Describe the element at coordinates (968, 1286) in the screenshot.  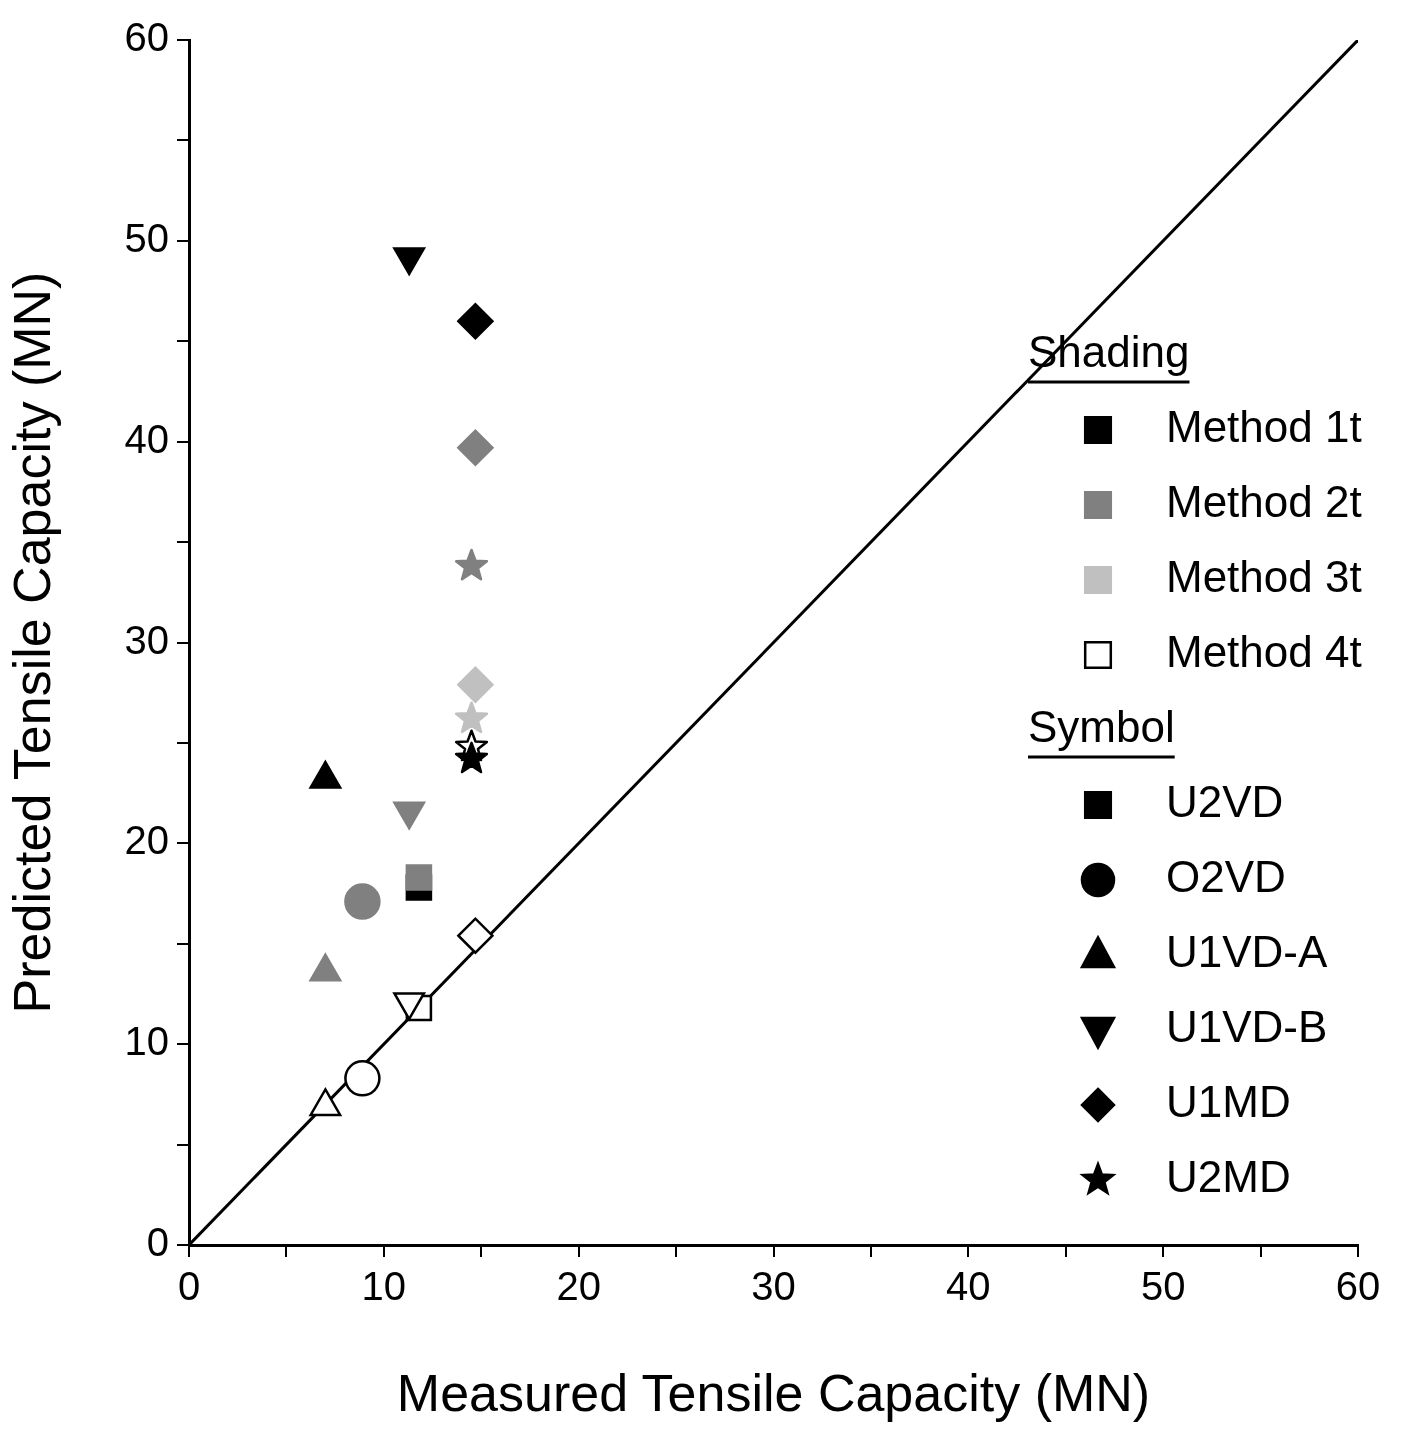
I see `x-tick-label: 40` at that location.